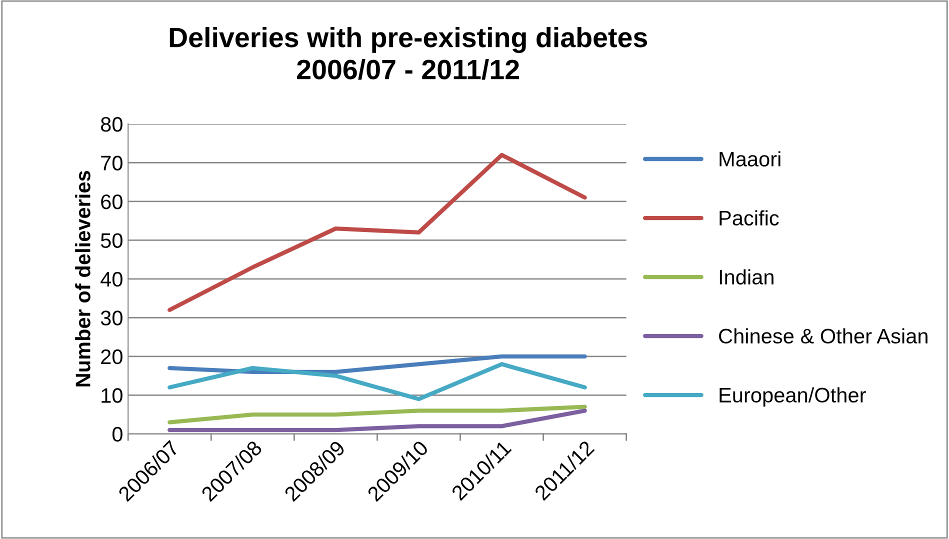 The width and height of the screenshot is (949, 539). Describe the element at coordinates (750, 159) in the screenshot. I see `legend-label: Maaori` at that location.